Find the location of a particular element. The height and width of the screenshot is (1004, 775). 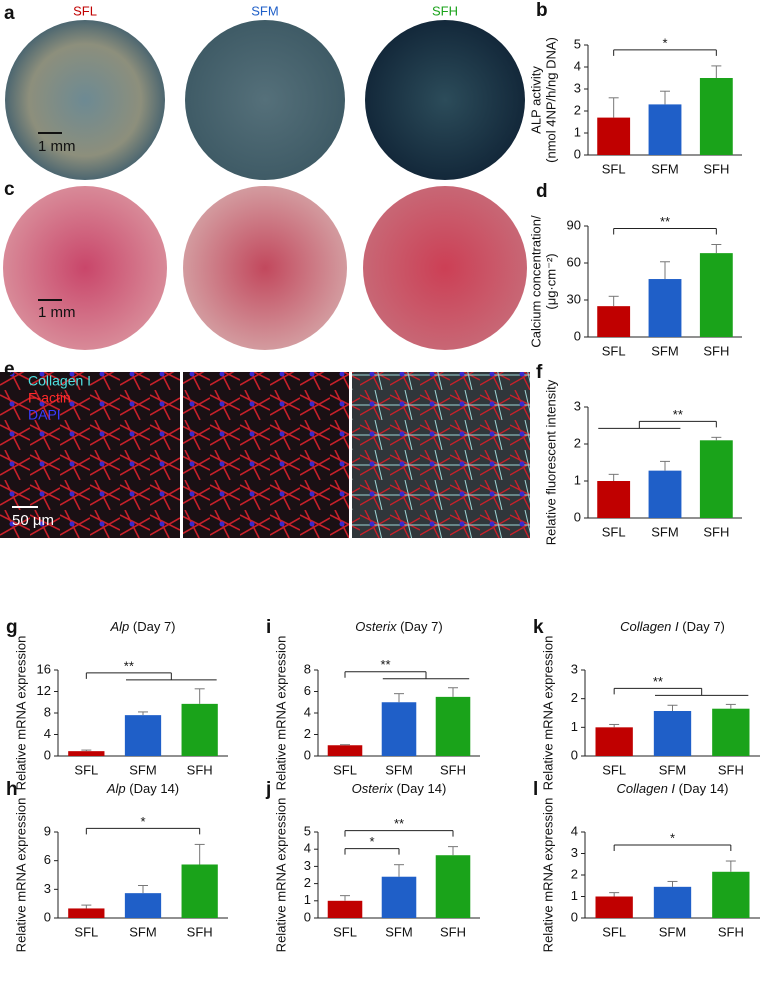

stain-label: Collagen I is located at coordinates (59, 381).